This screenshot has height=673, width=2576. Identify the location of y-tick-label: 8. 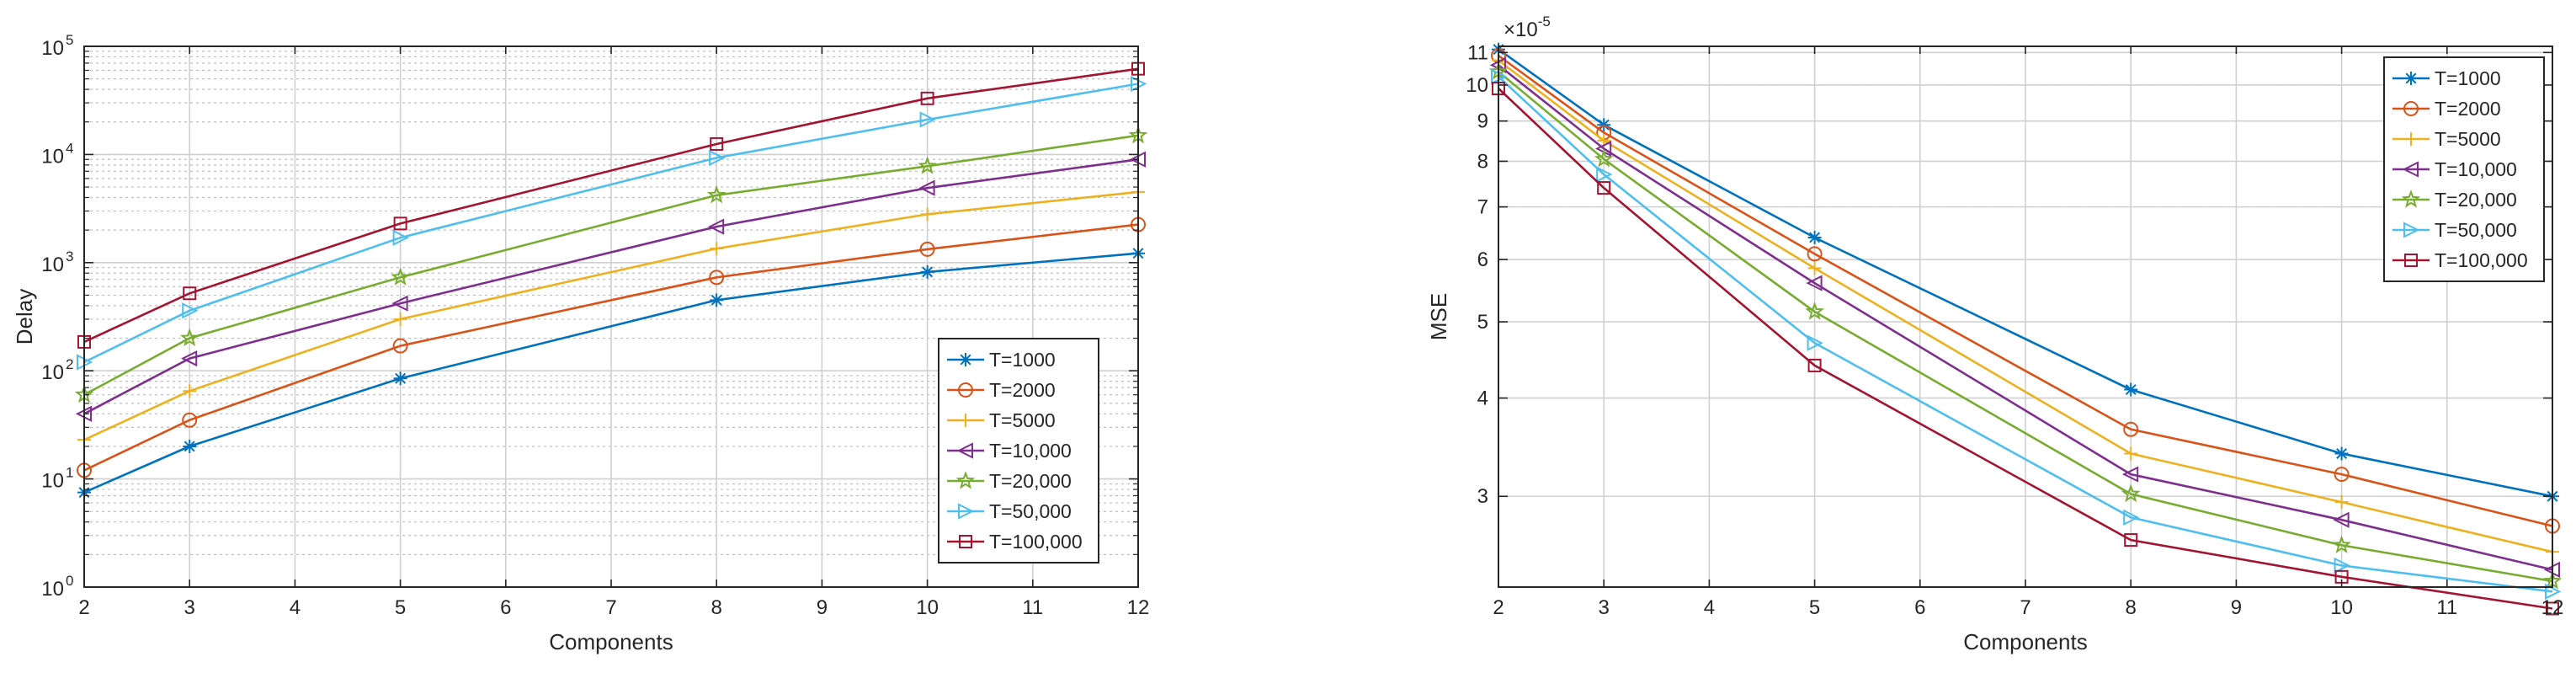
(1482, 161).